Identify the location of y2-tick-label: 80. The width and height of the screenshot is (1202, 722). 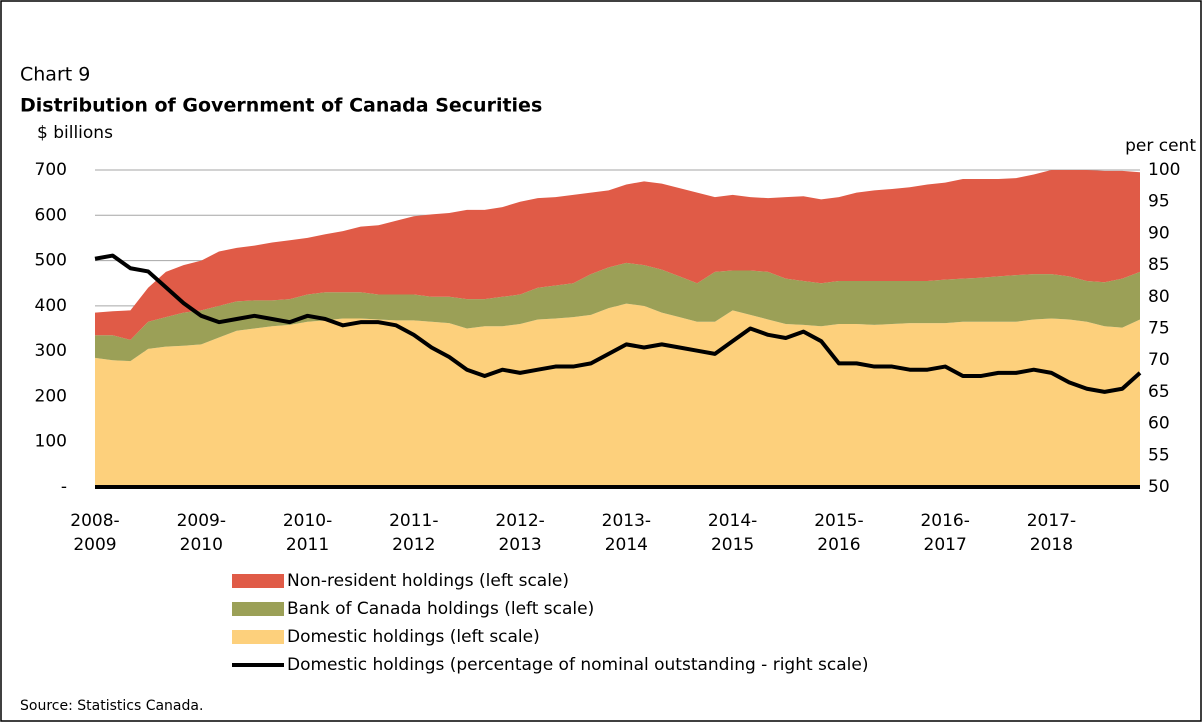
(1159, 297).